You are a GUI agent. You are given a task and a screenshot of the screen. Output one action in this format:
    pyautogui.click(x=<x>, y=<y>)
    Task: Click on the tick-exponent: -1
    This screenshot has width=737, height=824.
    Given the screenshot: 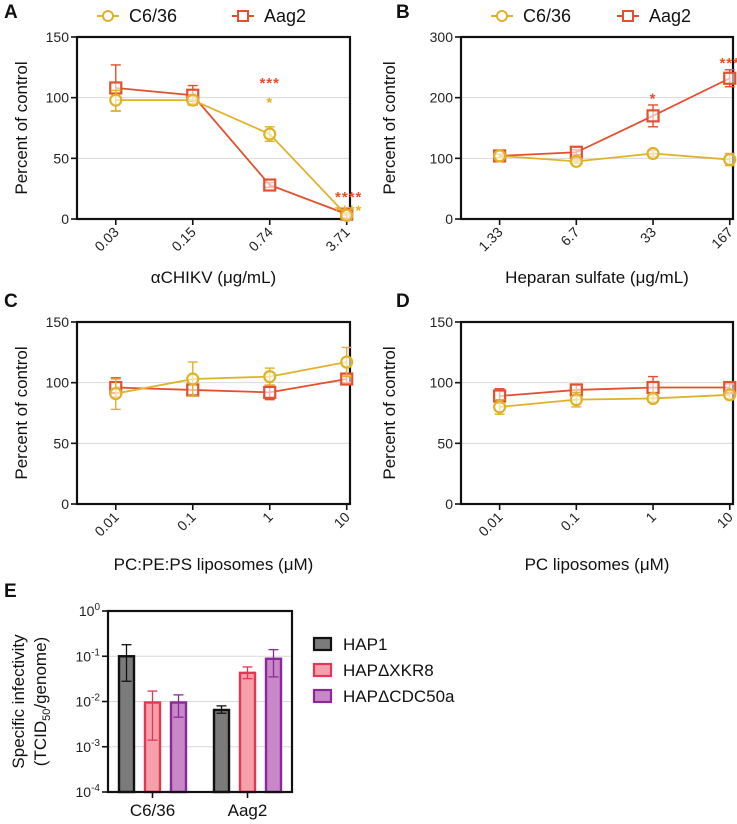 What is the action you would take?
    pyautogui.click(x=95, y=652)
    